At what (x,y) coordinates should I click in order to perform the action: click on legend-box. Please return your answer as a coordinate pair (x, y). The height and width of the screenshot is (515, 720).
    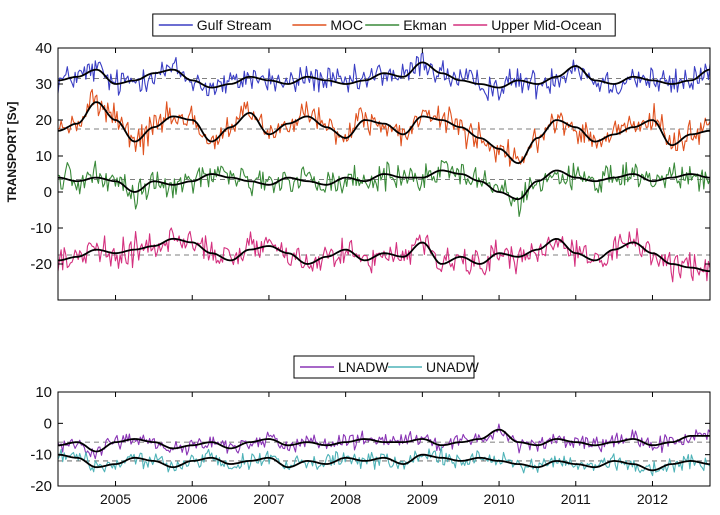
    Looking at the image, I should click on (384, 367).